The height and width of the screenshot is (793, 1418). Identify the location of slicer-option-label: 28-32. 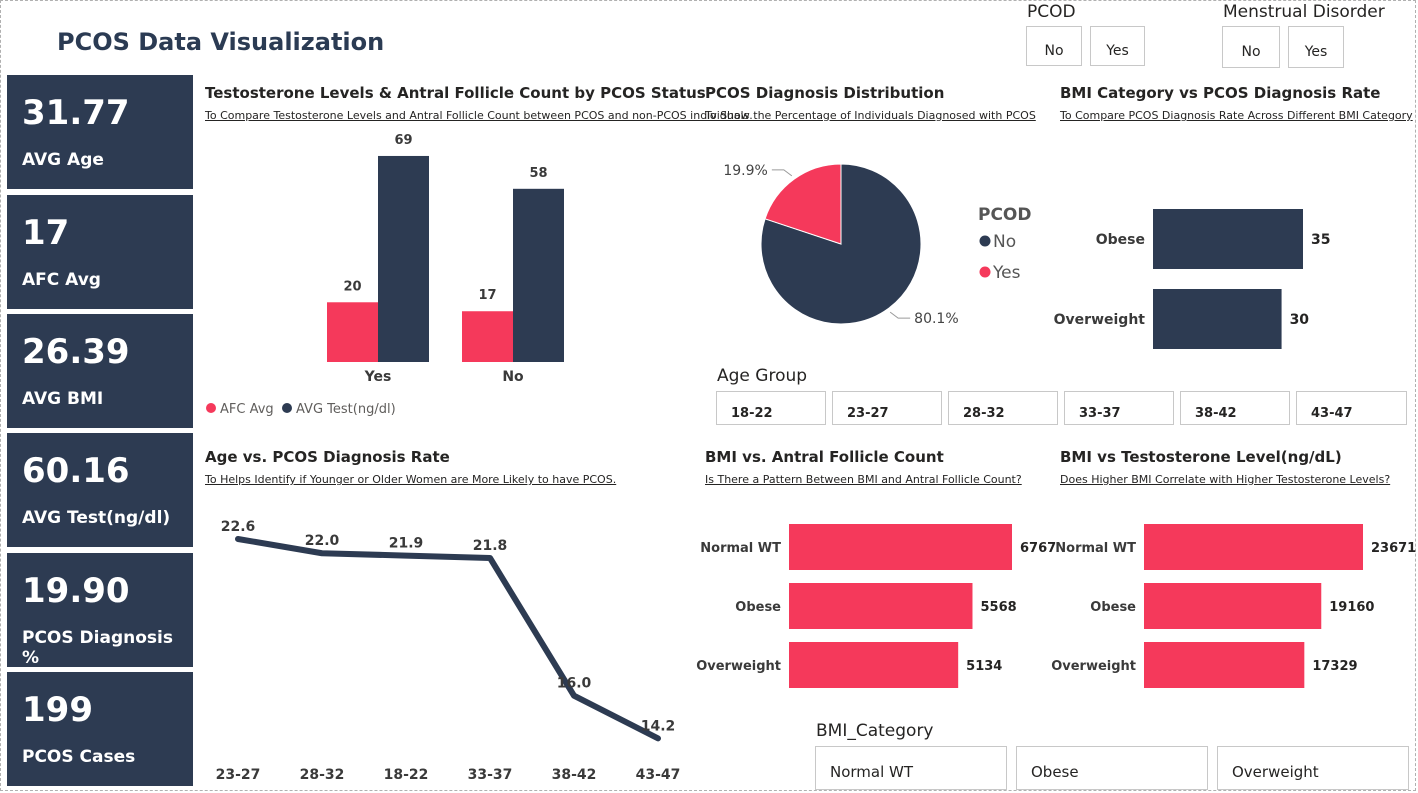
(984, 413).